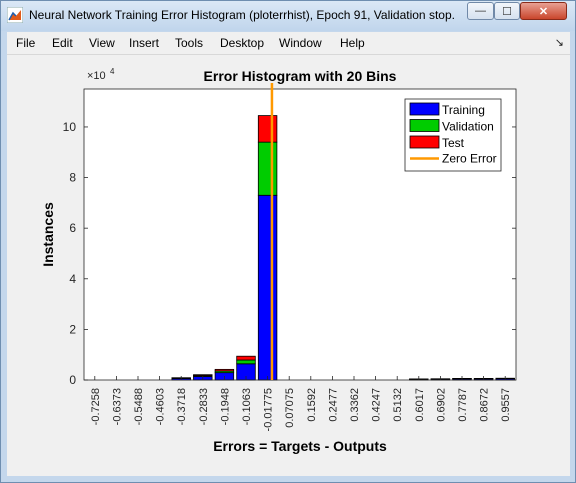  Describe the element at coordinates (203, 375) in the screenshot. I see `bar-test--0.2833` at that location.